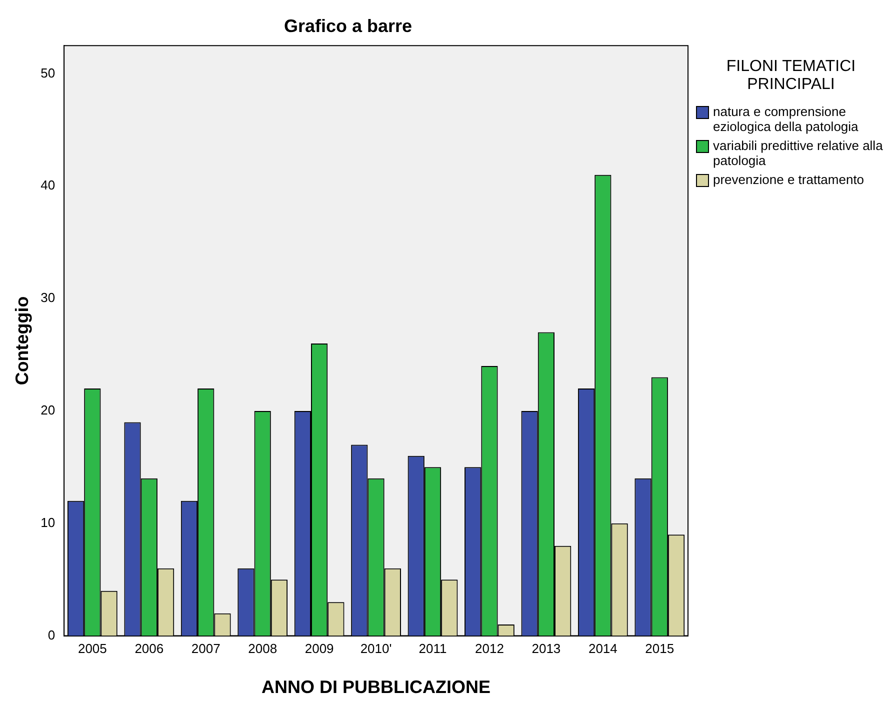 This screenshot has width=893, height=711. I want to click on x-tick-label: 2012, so click(489, 648).